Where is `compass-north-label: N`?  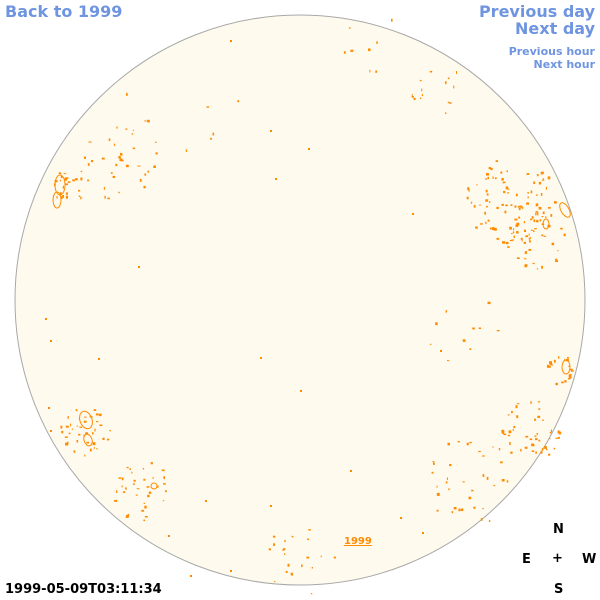 compass-north-label: N is located at coordinates (558, 529).